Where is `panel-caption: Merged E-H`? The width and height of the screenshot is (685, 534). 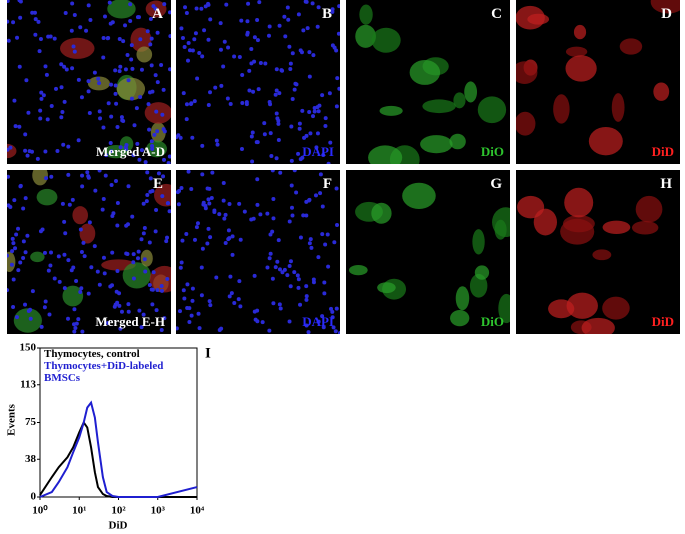 panel-caption: Merged E-H is located at coordinates (130, 321).